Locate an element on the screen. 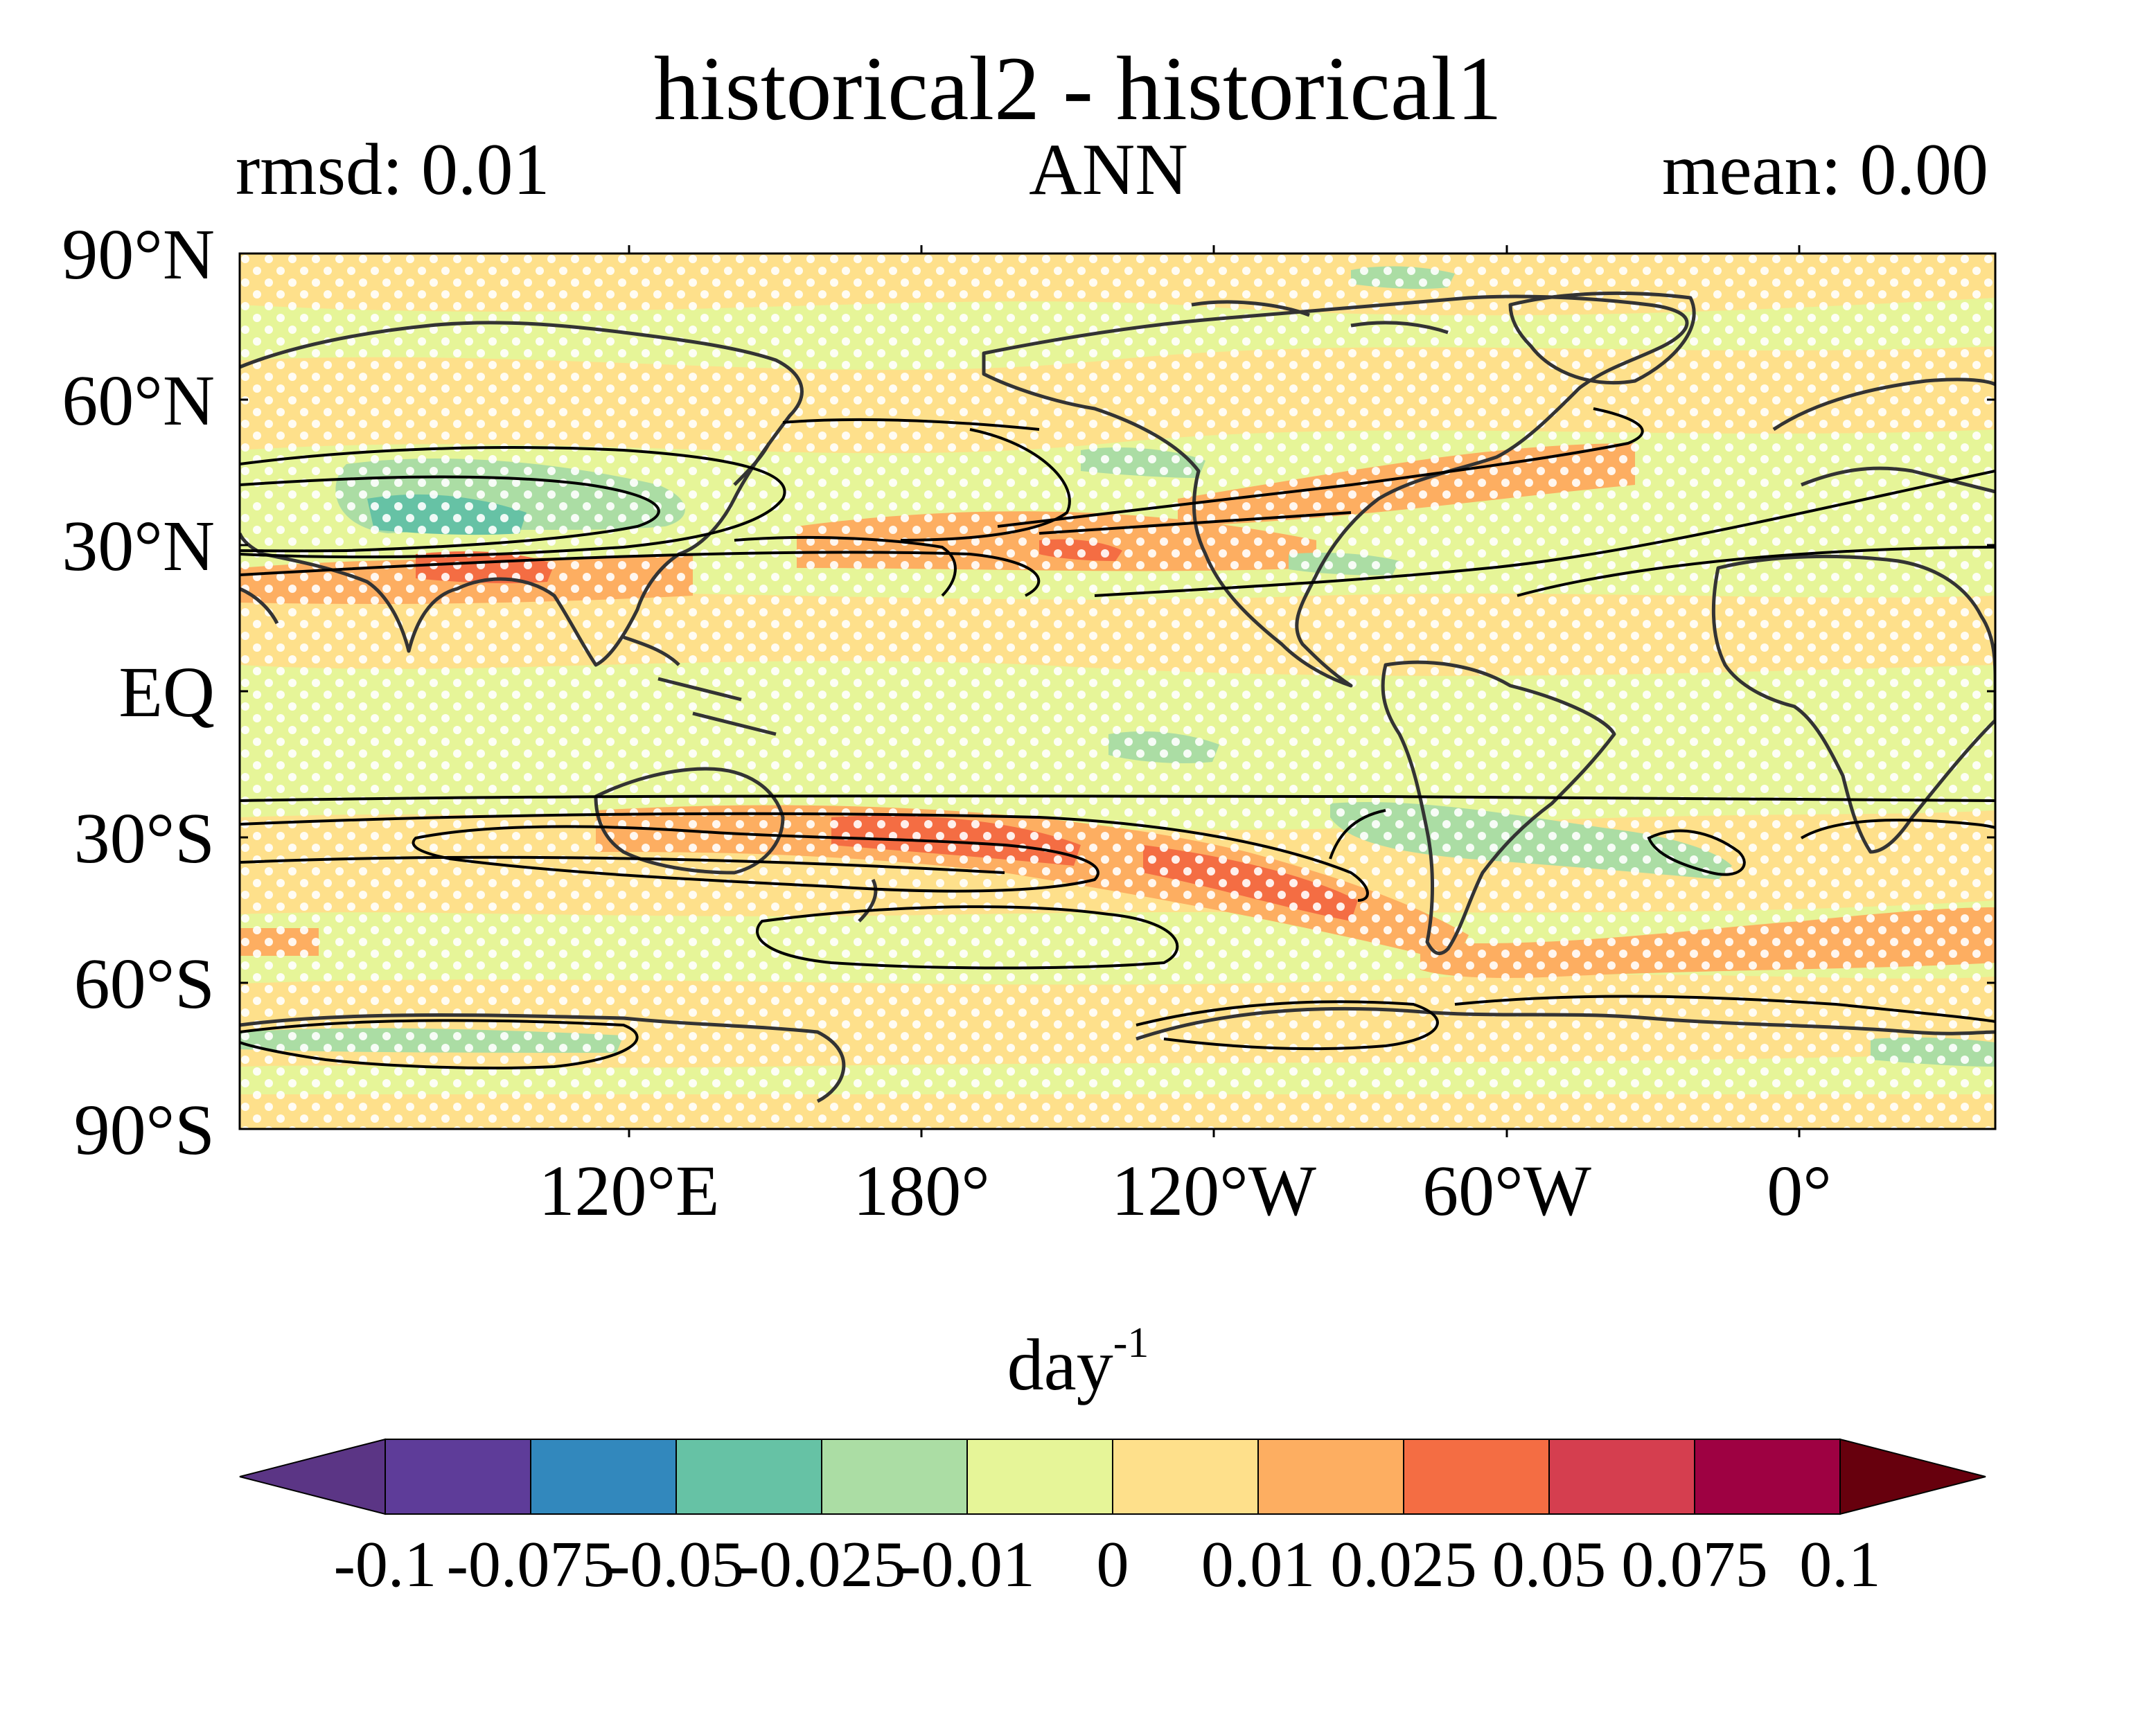  colorbar-under-extend is located at coordinates (312, 1476).